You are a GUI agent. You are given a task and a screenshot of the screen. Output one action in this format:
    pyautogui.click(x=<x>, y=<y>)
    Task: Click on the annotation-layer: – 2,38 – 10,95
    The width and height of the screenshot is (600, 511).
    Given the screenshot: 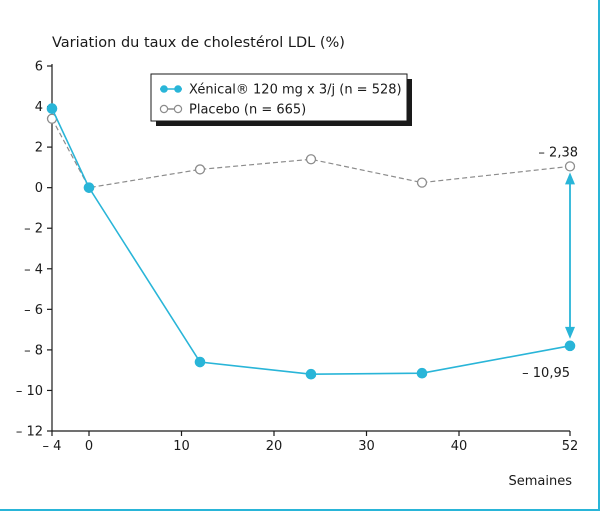 What is the action you would take?
    pyautogui.click(x=550, y=262)
    